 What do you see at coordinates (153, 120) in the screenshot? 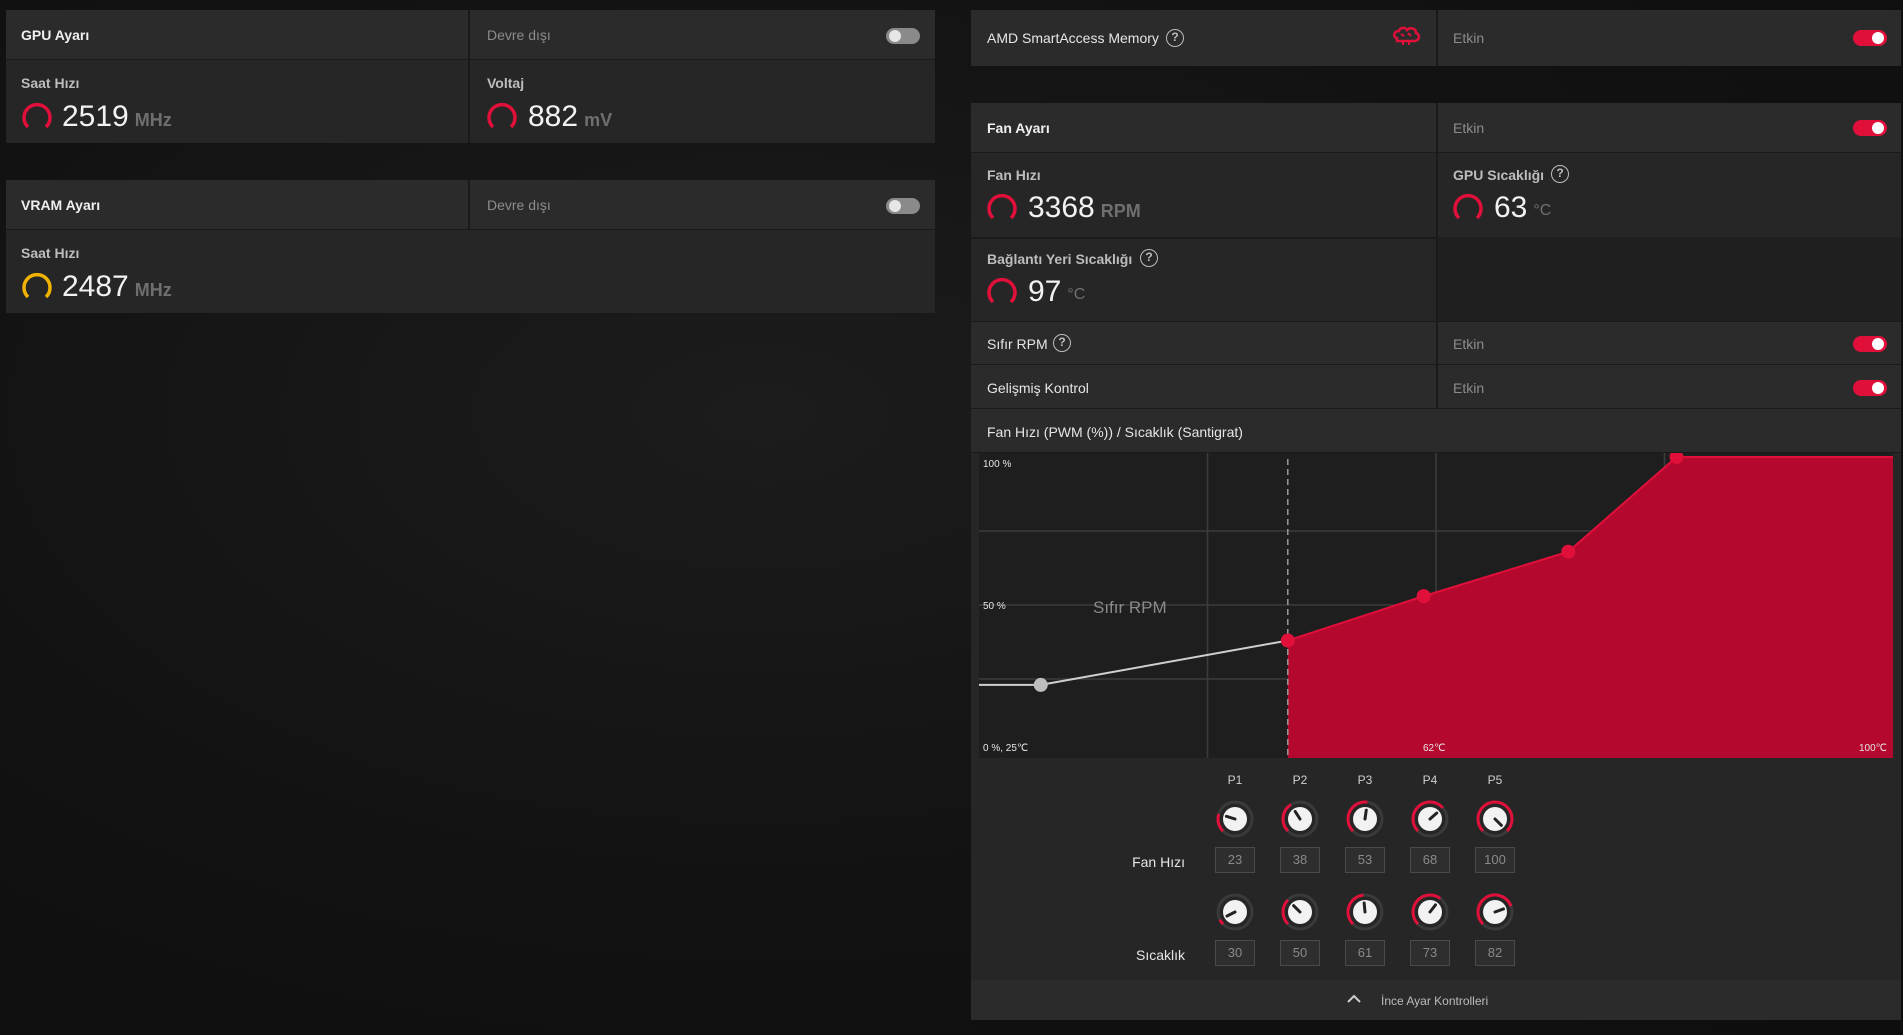
I see `gpu-clock-unit: MHz` at bounding box center [153, 120].